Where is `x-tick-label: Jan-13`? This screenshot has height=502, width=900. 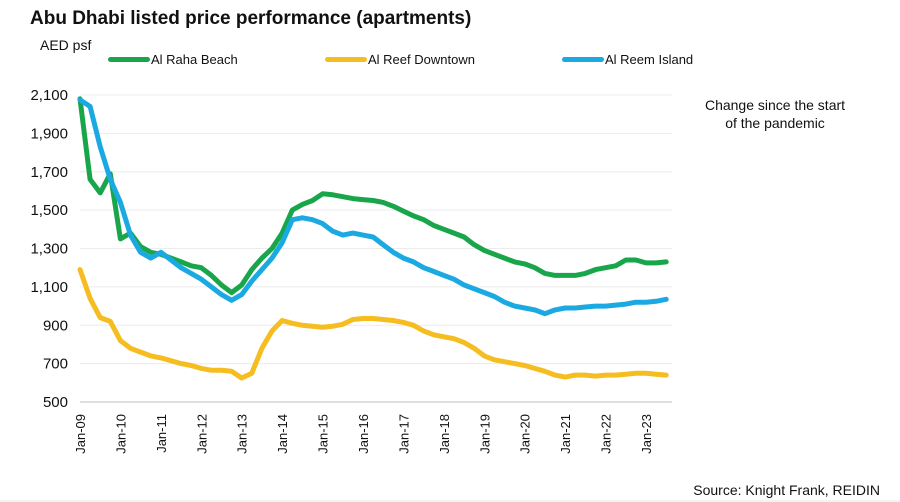
x-tick-label: Jan-13 is located at coordinates (242, 434).